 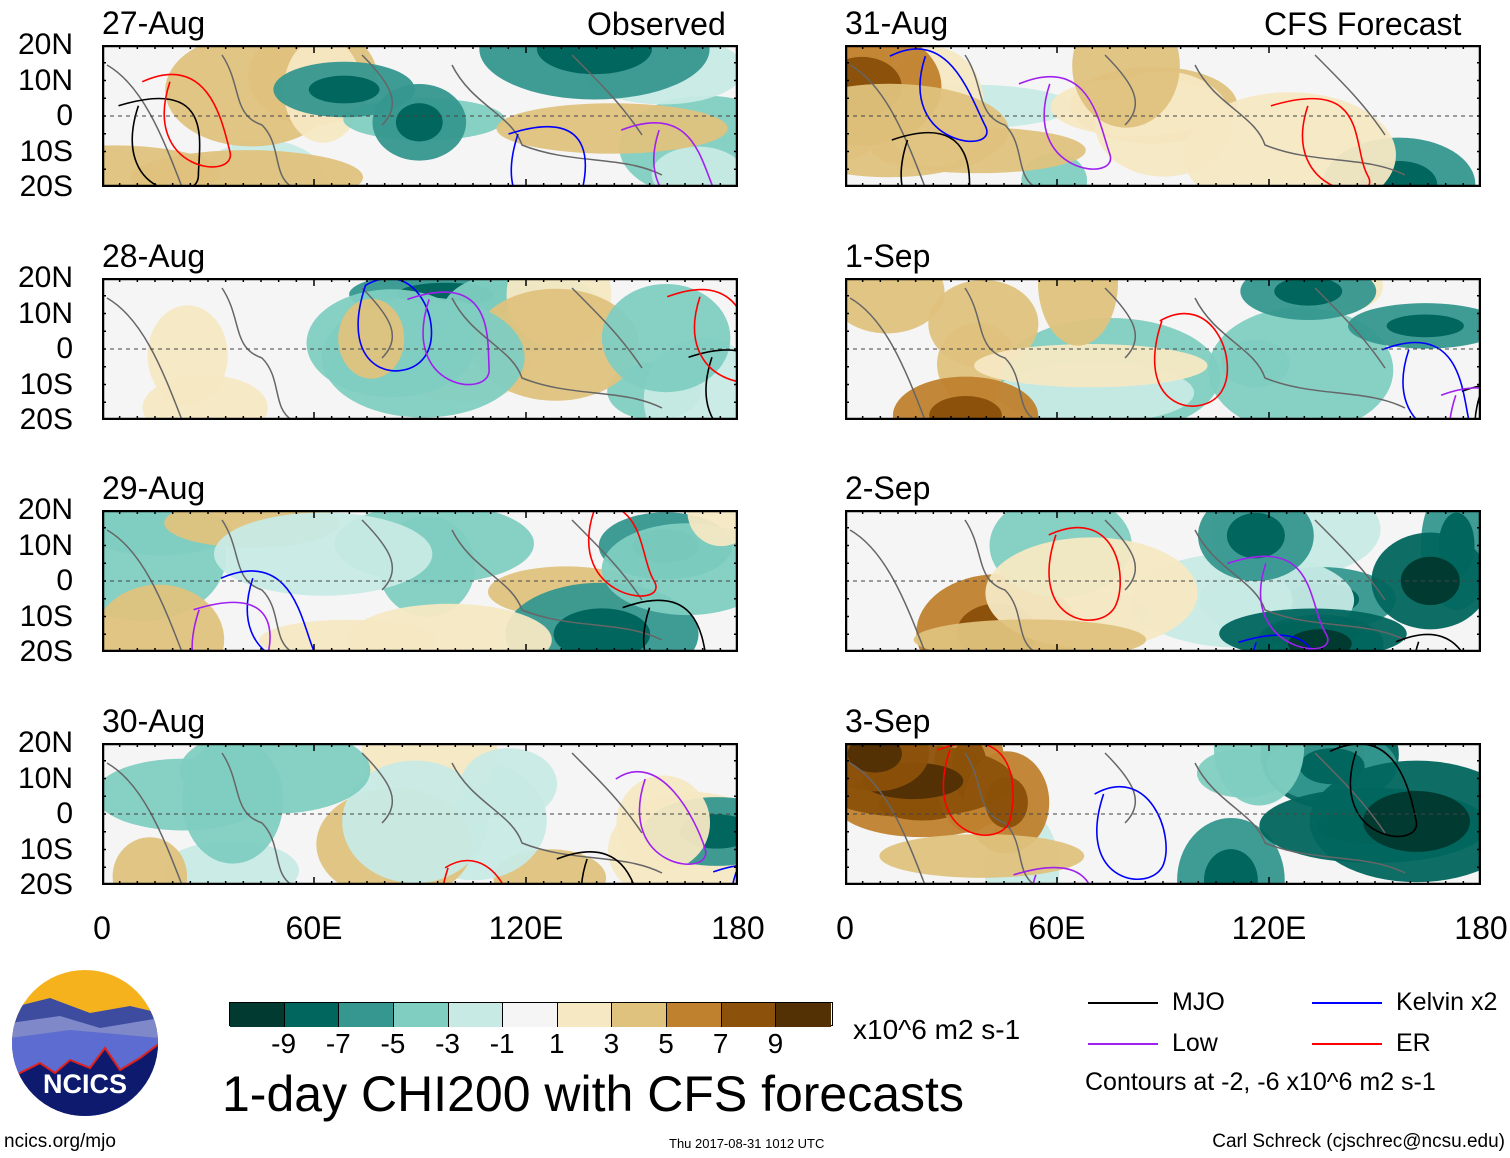 I want to click on lon-tick-label: 60E, so click(x=1057, y=928).